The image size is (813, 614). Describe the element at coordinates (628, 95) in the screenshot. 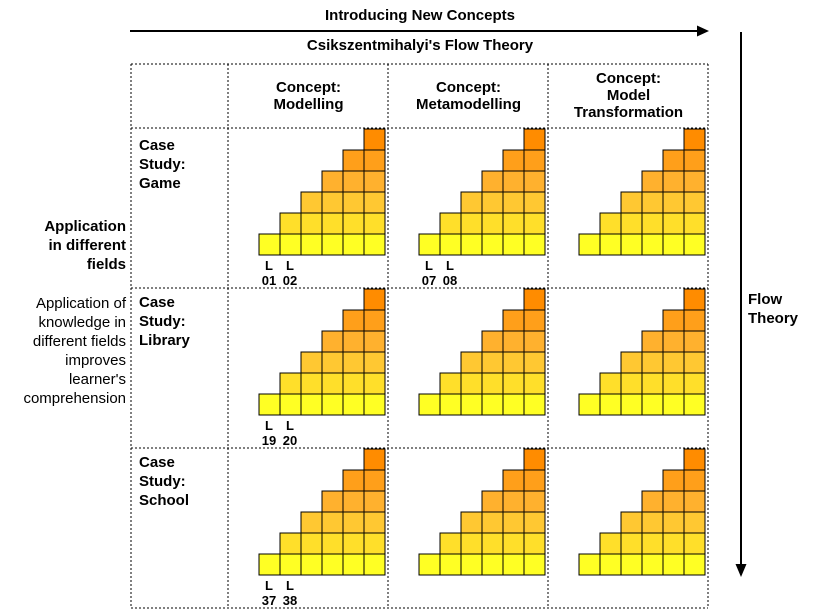

I see `column-header-model-transformation: Concept: Model Transformation` at that location.